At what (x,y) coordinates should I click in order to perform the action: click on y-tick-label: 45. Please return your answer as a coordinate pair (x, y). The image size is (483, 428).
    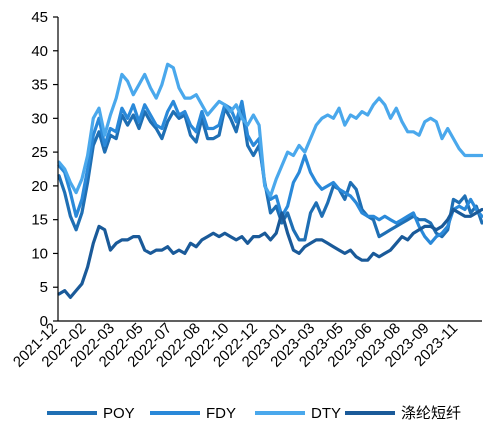
    Looking at the image, I should click on (39, 17).